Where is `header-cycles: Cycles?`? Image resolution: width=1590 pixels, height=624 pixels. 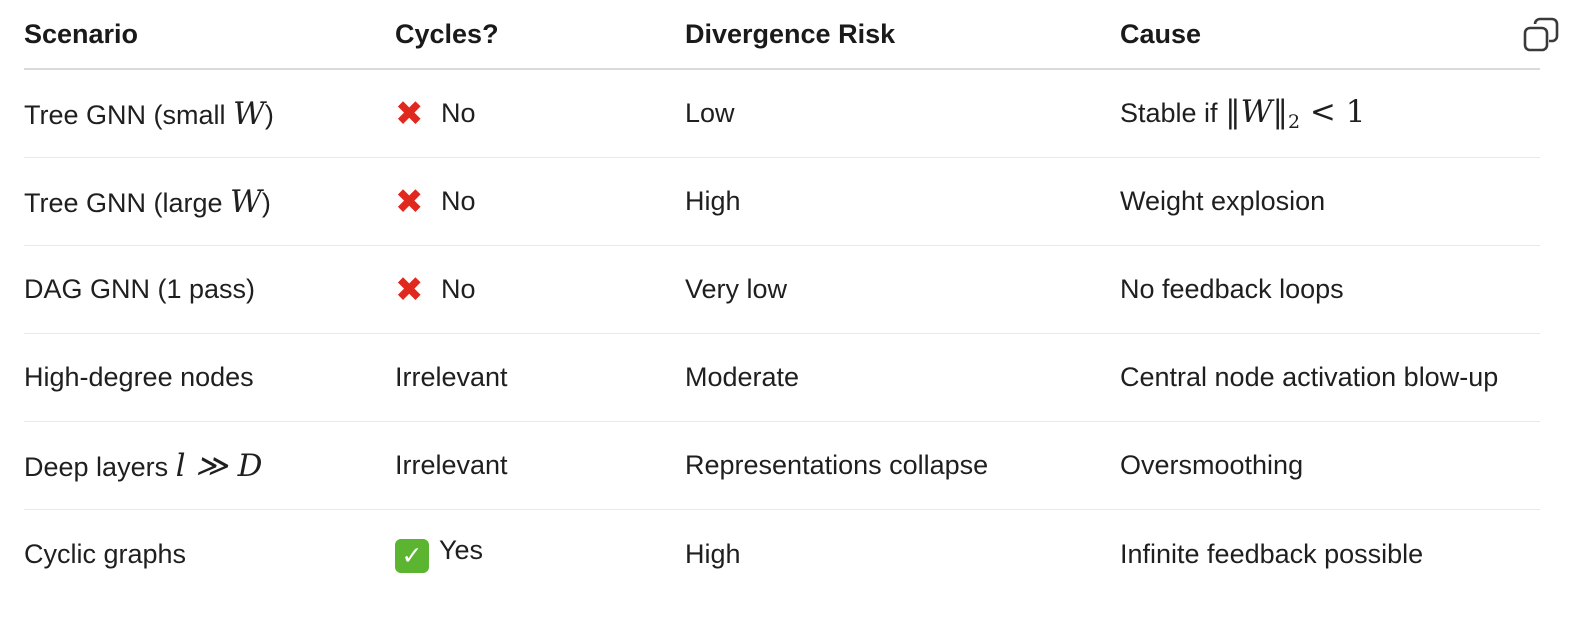
header-cycles: Cycles? is located at coordinates (447, 33).